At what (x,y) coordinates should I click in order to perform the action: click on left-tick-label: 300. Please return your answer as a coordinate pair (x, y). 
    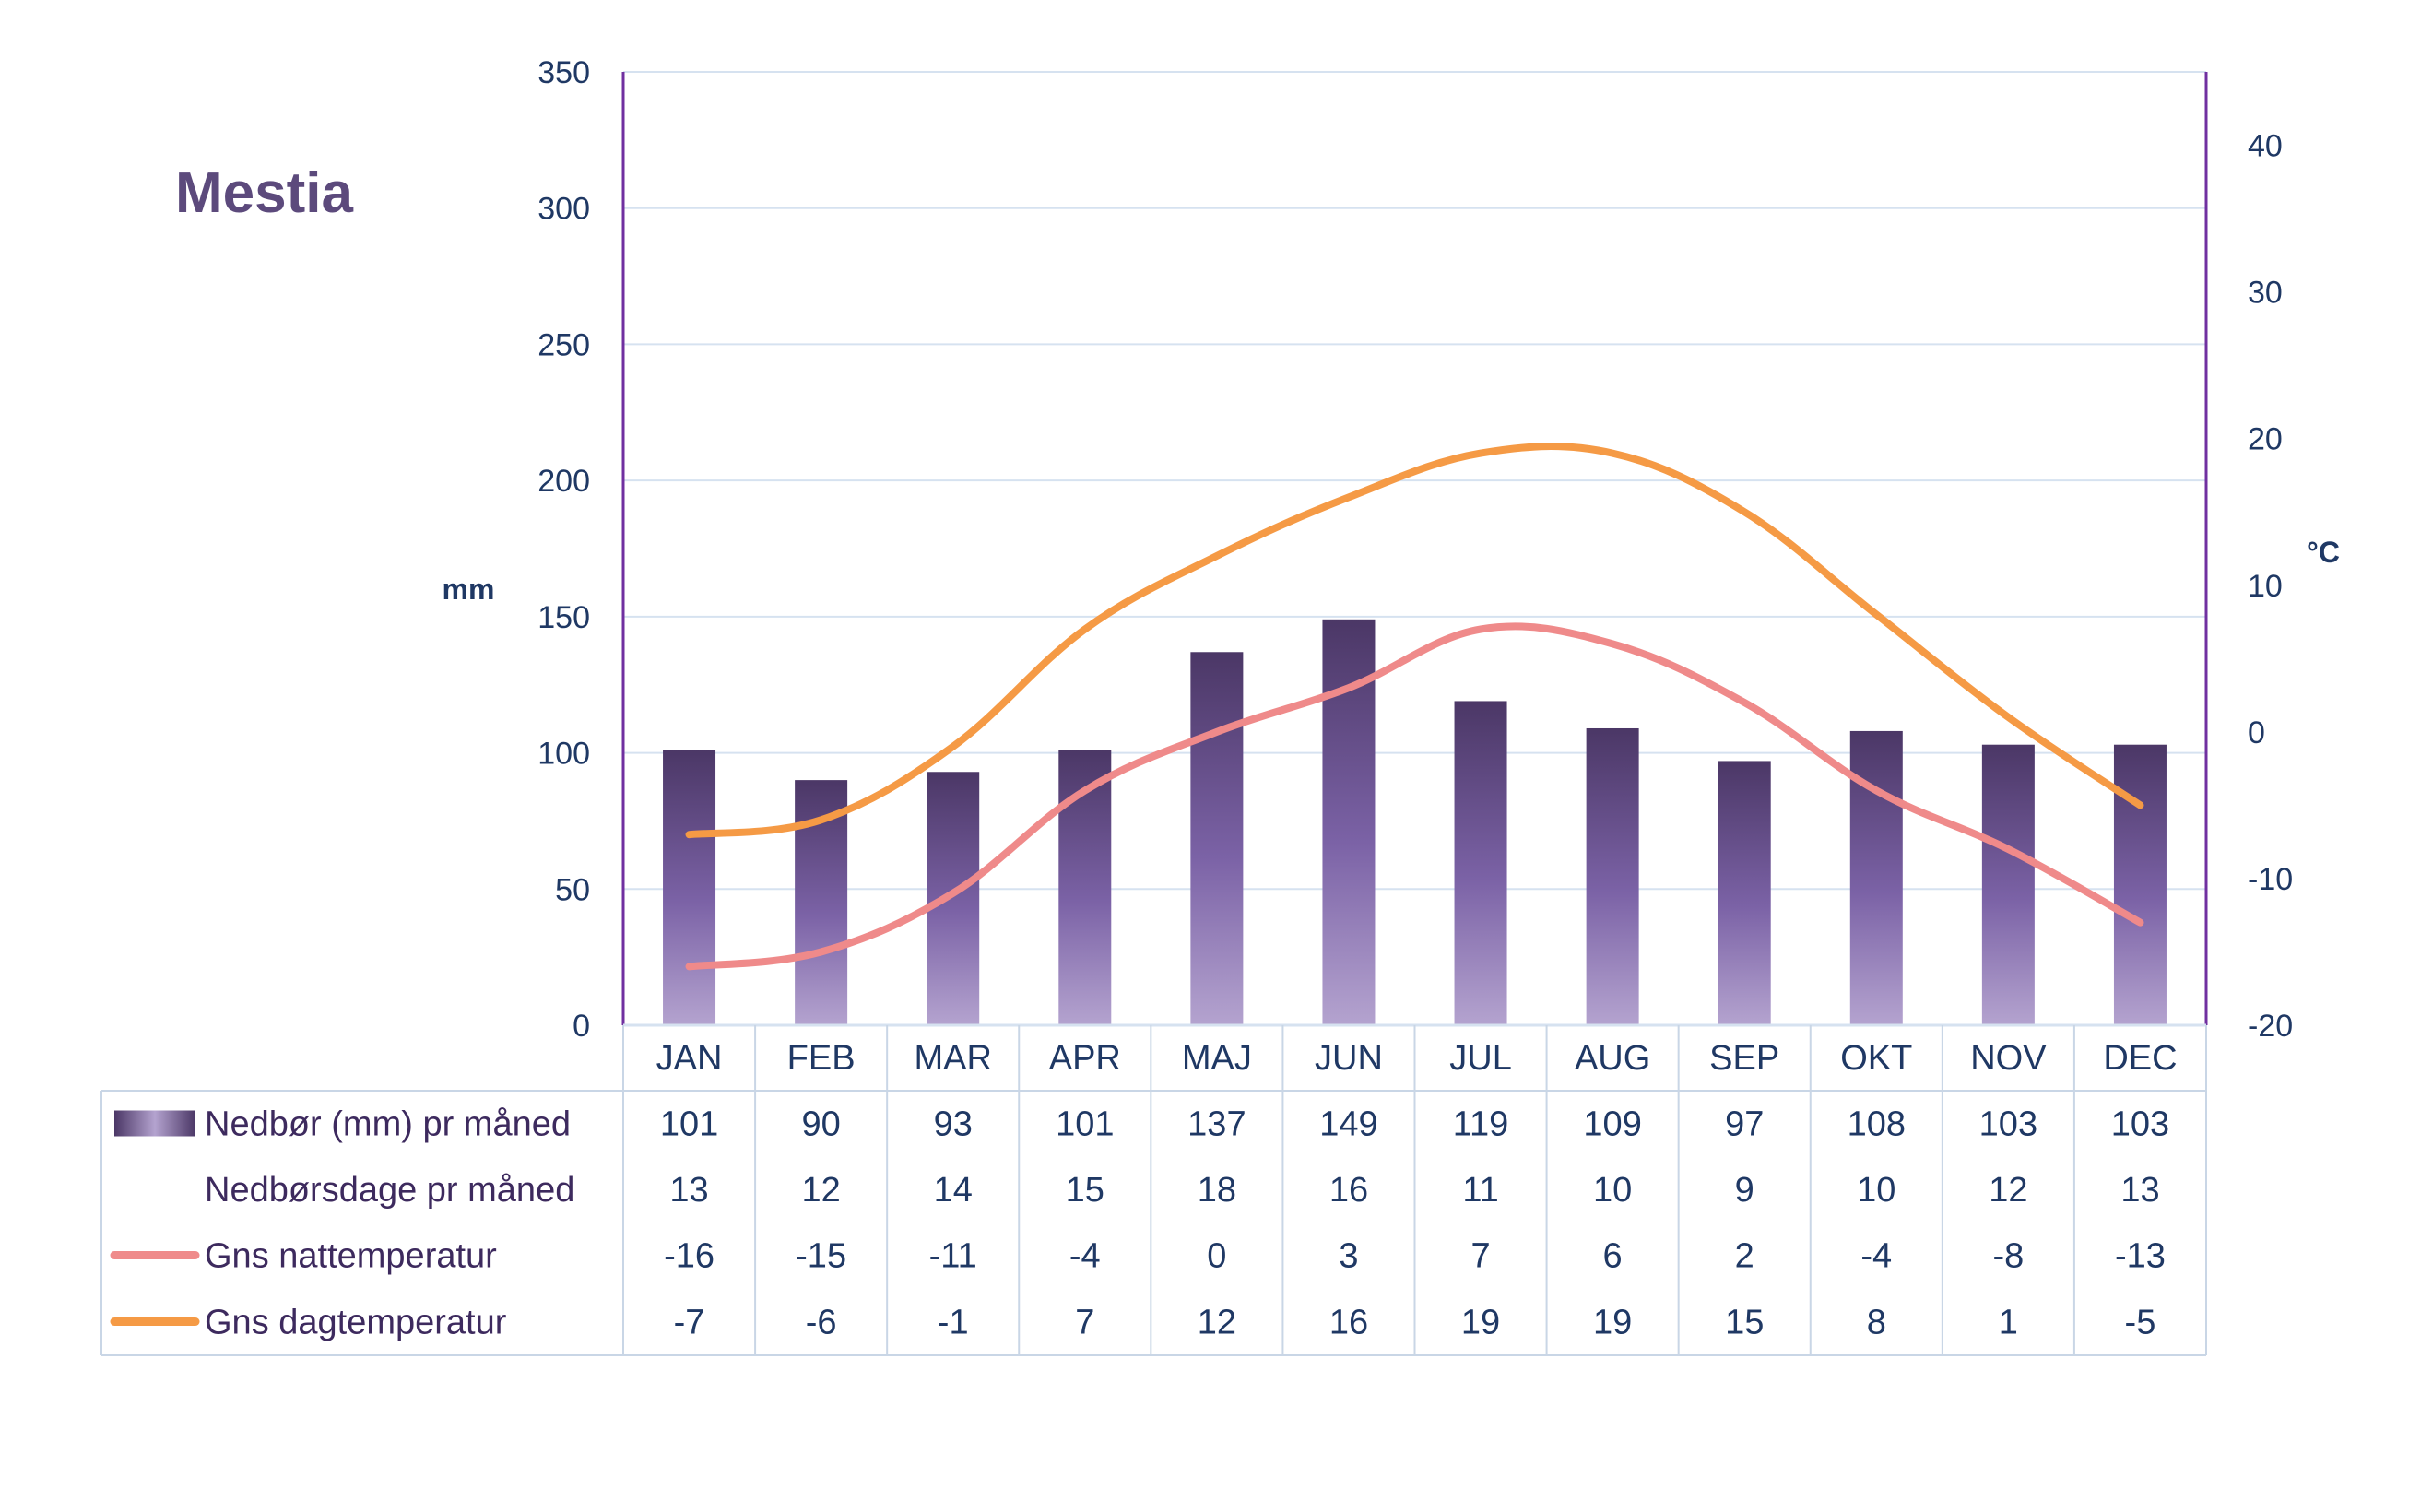
    Looking at the image, I should click on (563, 210).